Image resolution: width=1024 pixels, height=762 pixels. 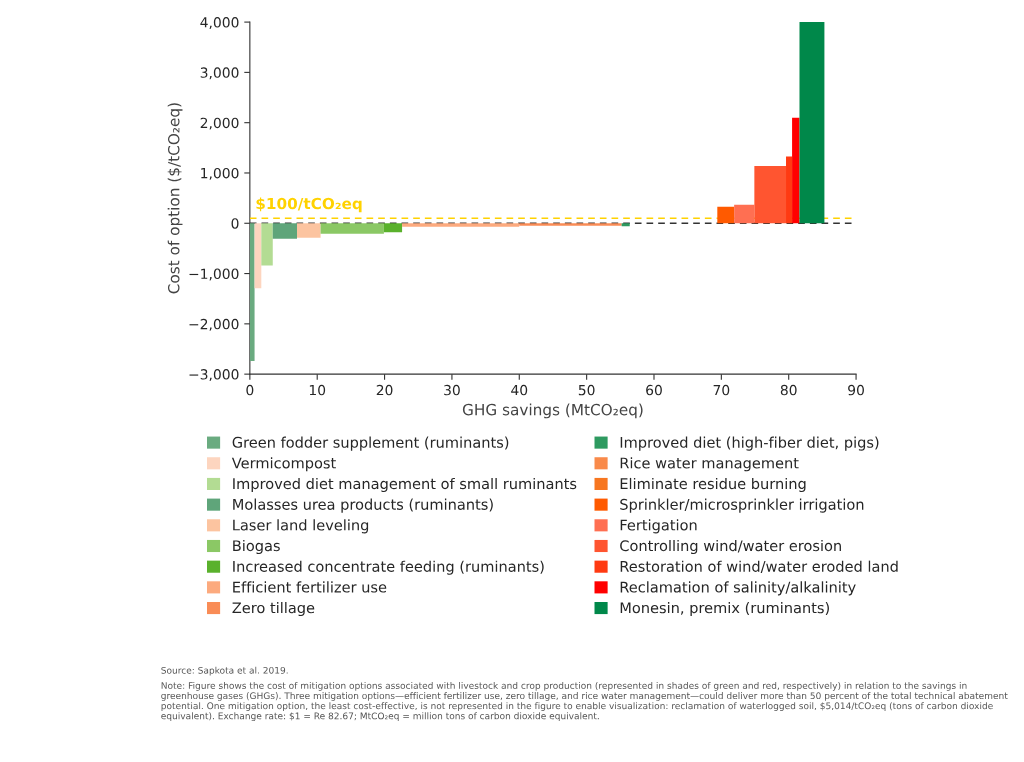 What do you see at coordinates (219, 23) in the screenshot?
I see `y-tick-label: 4,000` at bounding box center [219, 23].